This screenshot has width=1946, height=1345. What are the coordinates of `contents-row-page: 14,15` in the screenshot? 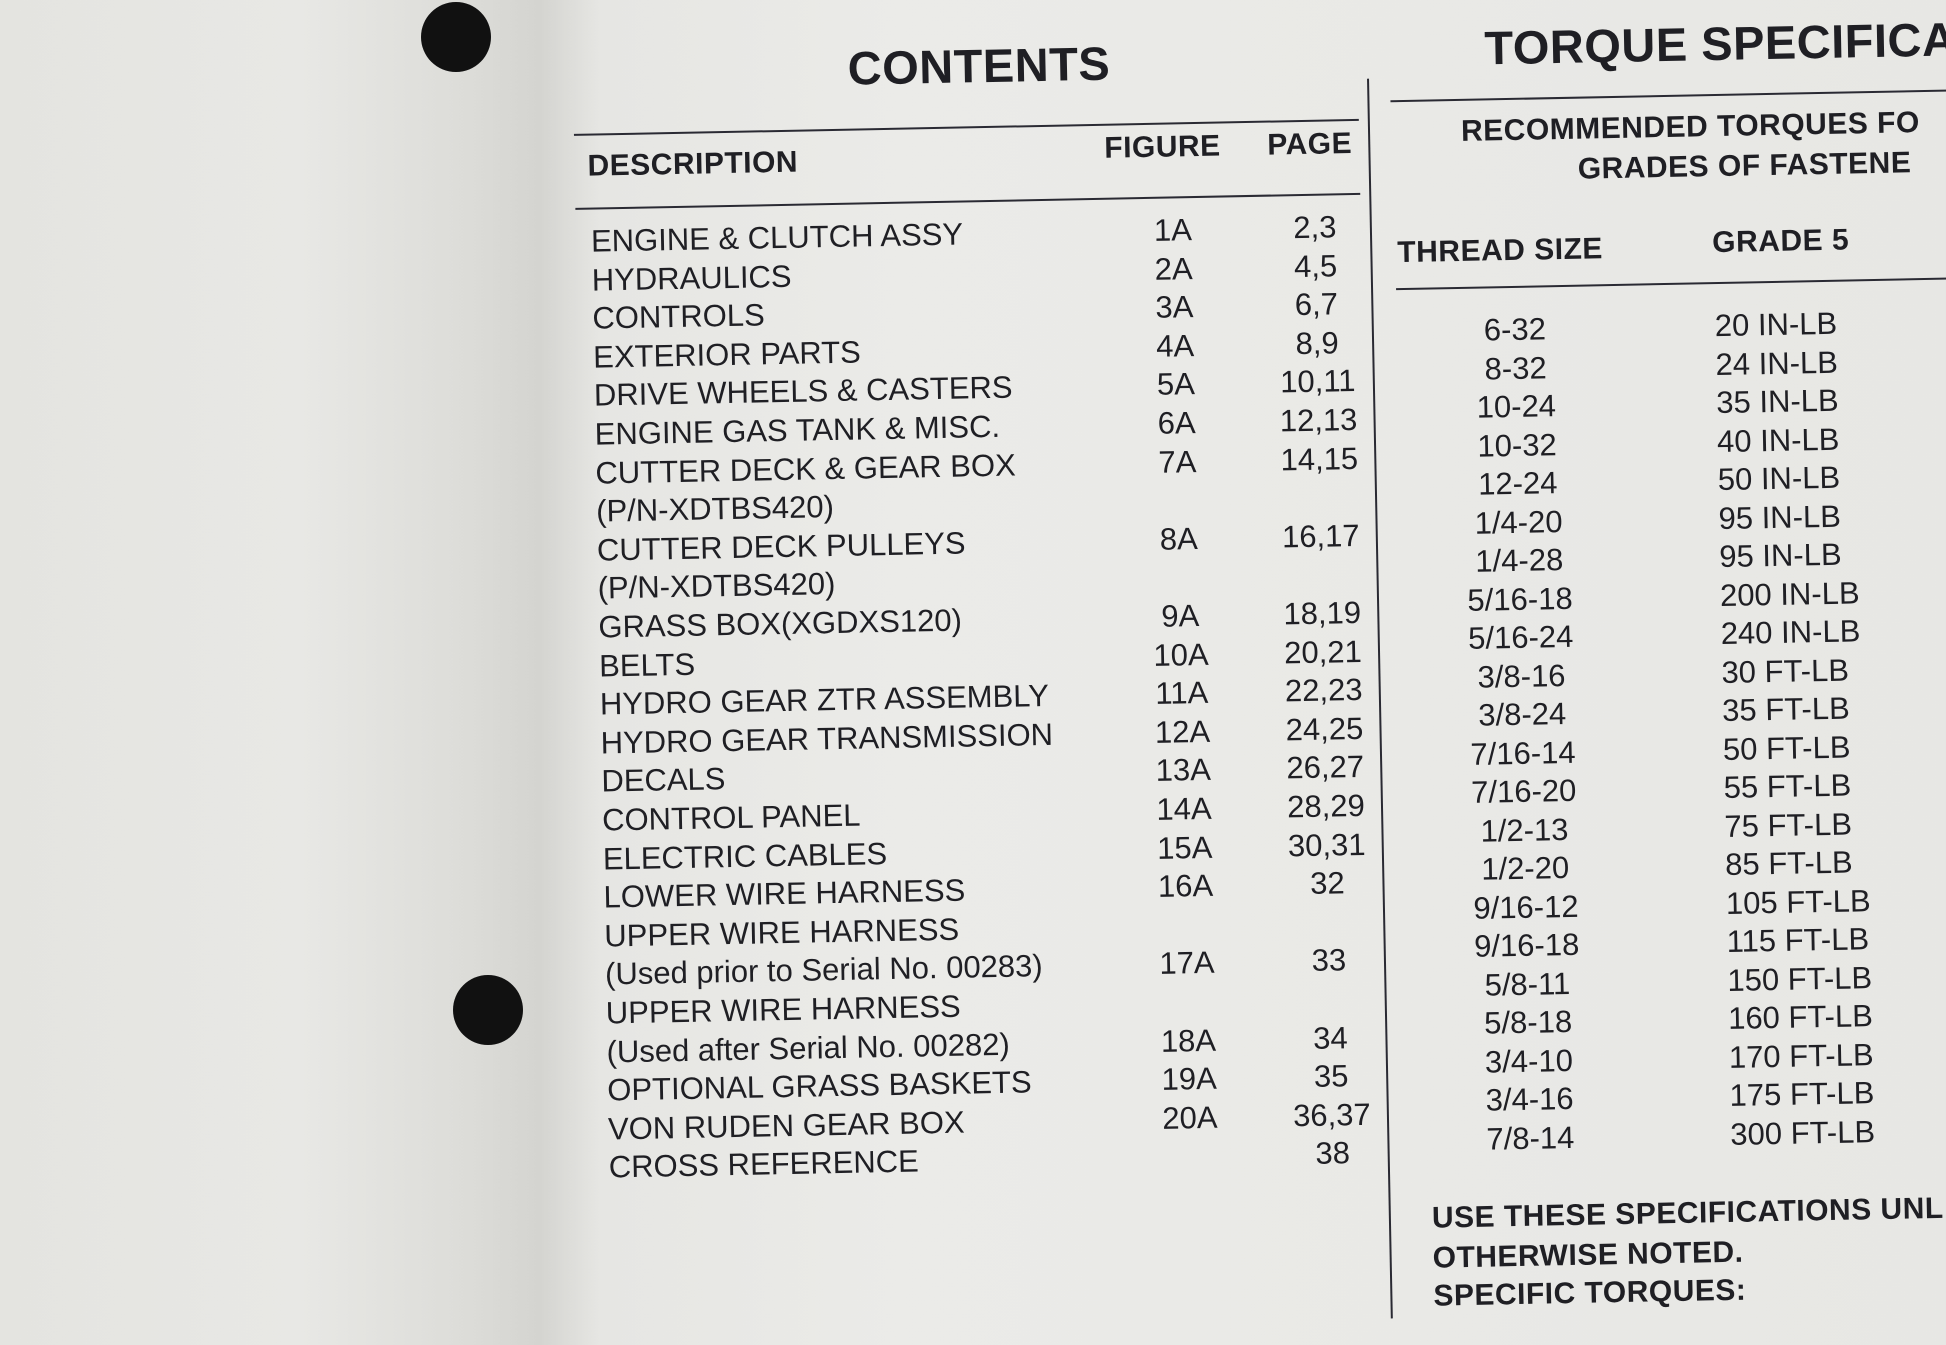 It's located at (1319, 459).